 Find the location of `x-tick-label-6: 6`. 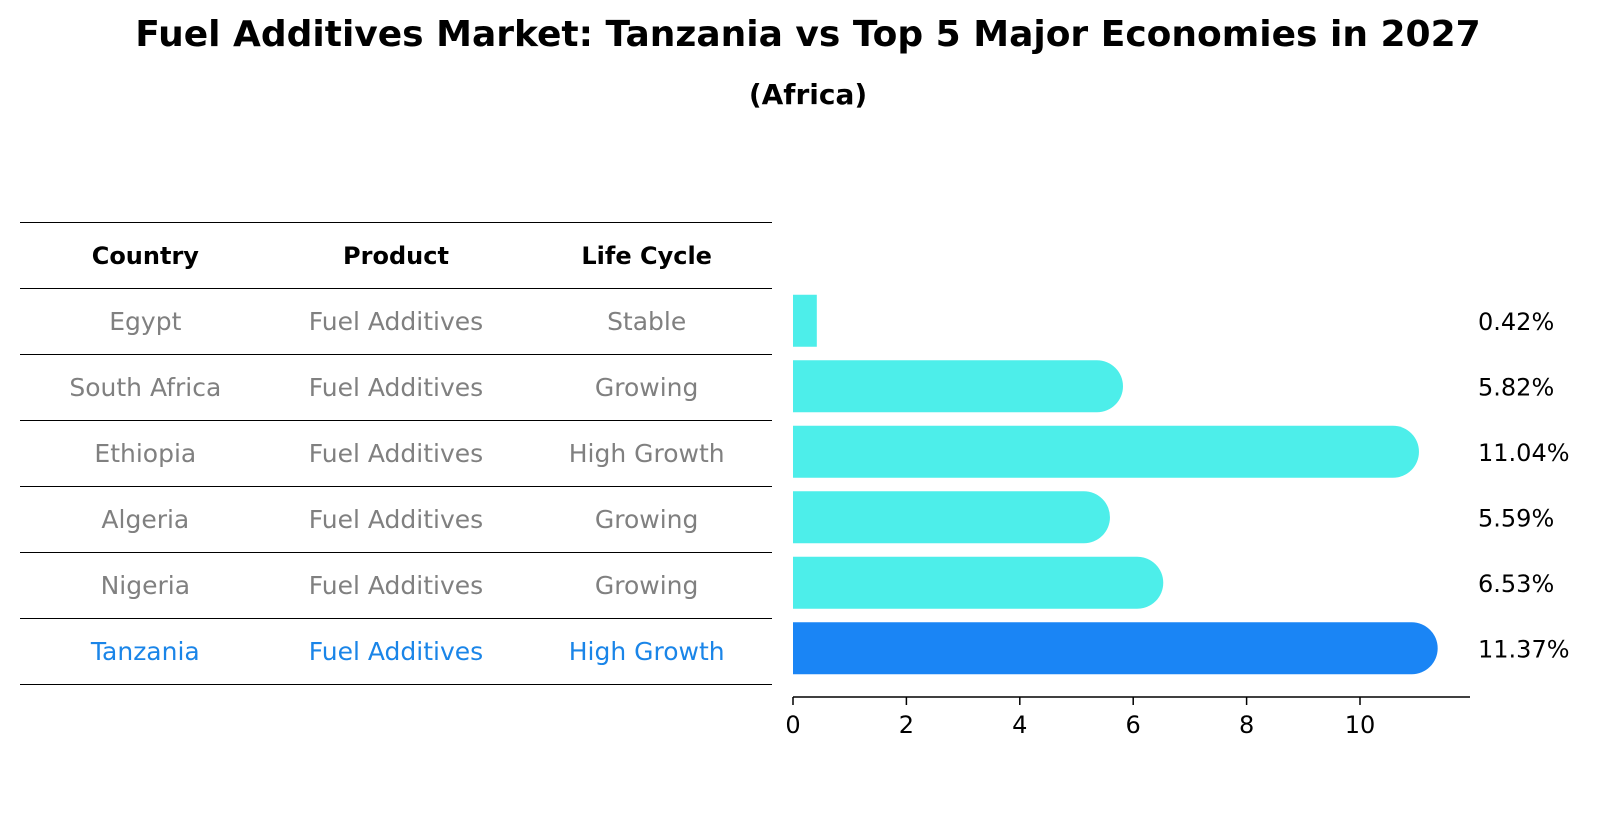

x-tick-label-6: 6 is located at coordinates (1133, 725).